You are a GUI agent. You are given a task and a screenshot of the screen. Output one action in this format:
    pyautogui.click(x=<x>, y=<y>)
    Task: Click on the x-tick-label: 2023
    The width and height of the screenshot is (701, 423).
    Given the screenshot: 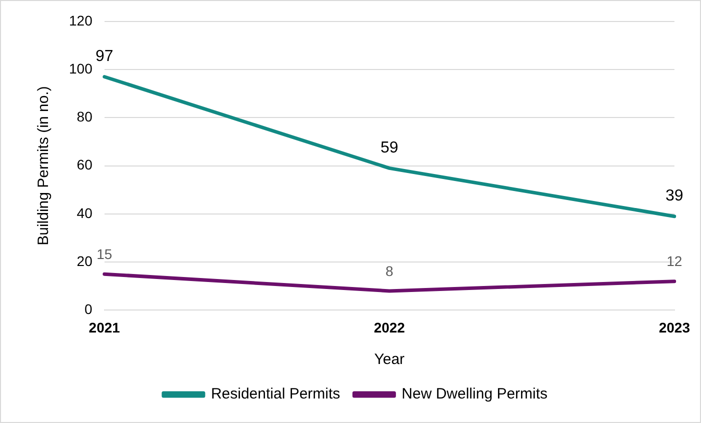 What is the action you would take?
    pyautogui.click(x=674, y=327)
    